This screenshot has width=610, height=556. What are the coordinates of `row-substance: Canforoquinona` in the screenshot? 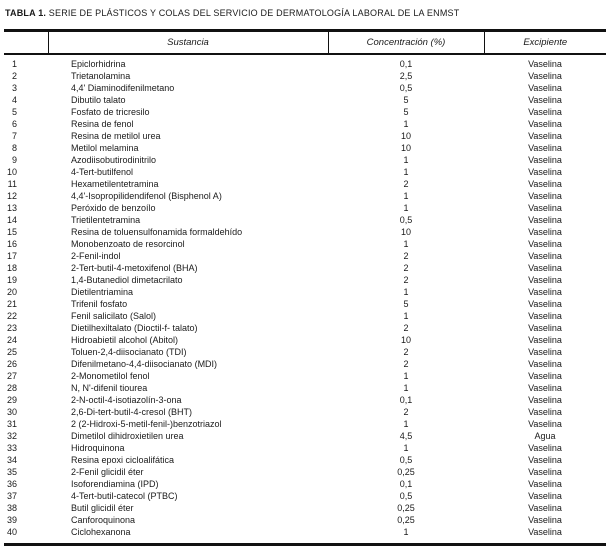 It's located at (103, 520).